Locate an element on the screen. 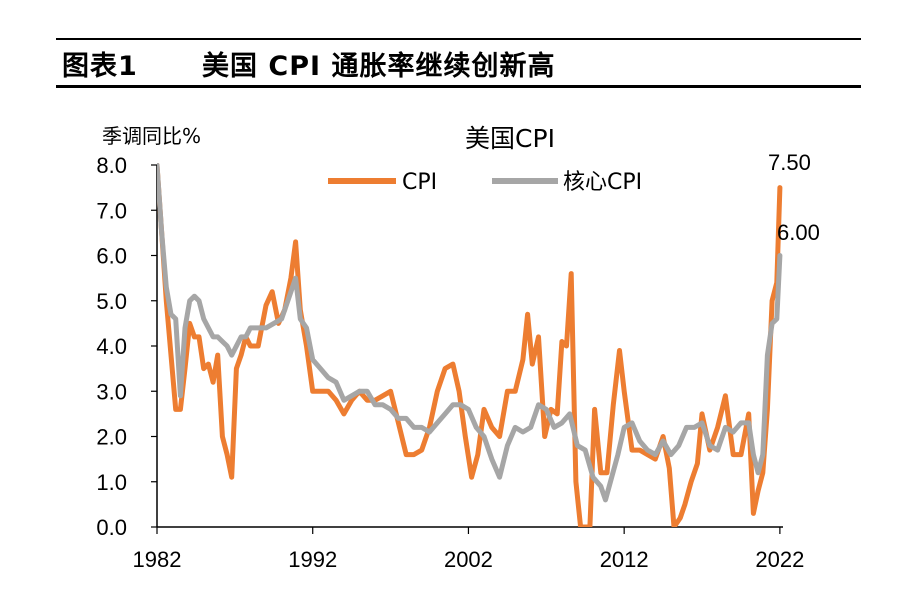  x-tick-label: 2002 is located at coordinates (468, 559).